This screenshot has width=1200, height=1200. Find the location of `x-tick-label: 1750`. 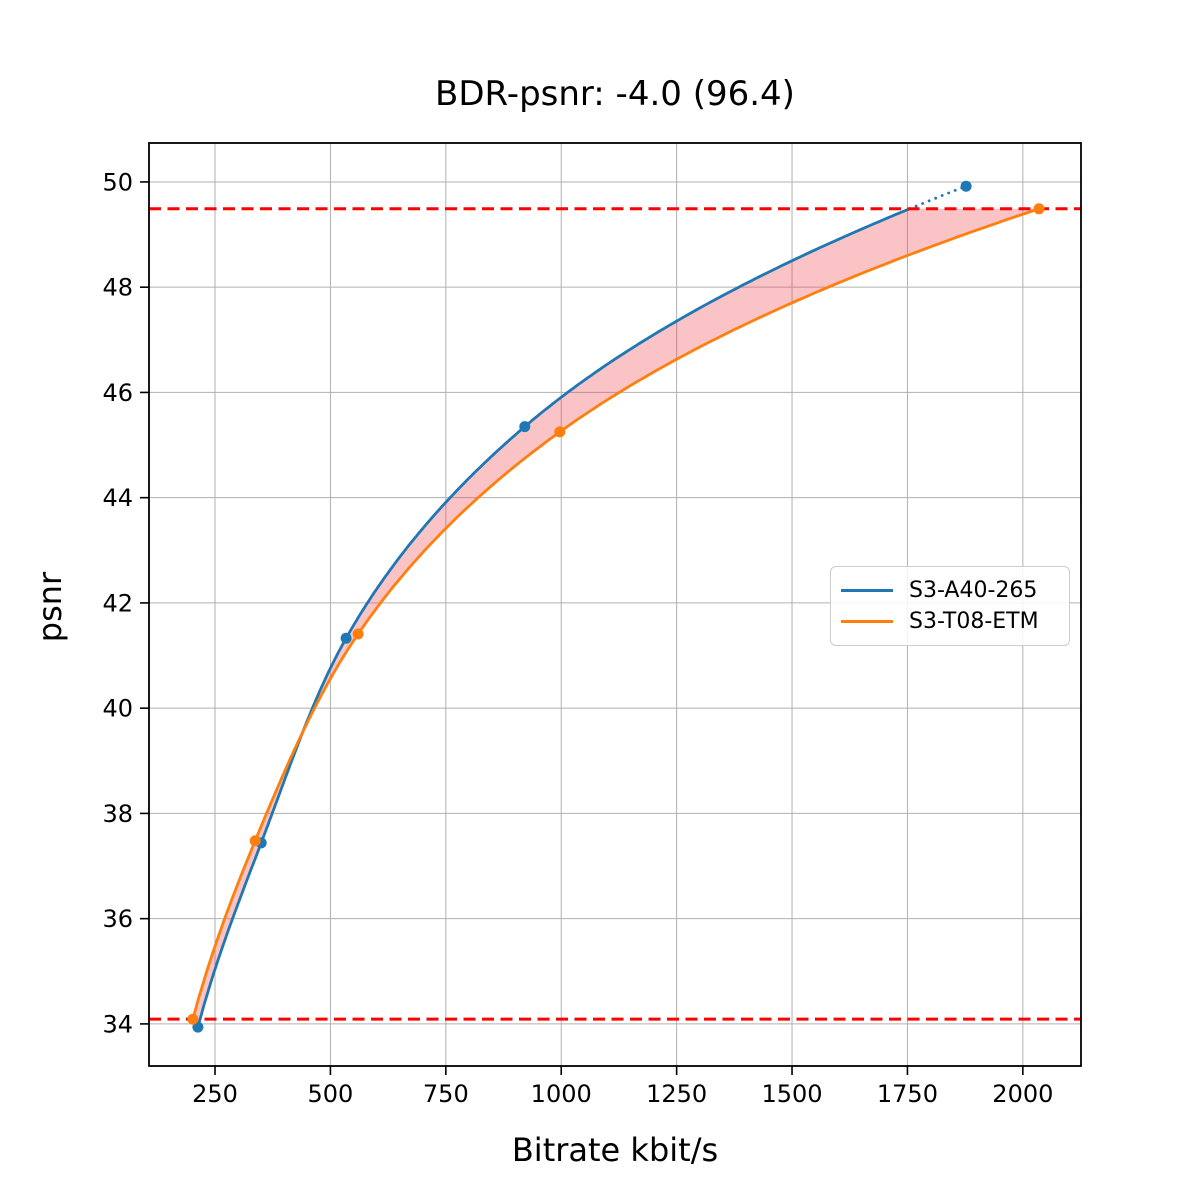

x-tick-label: 1750 is located at coordinates (907, 1094).